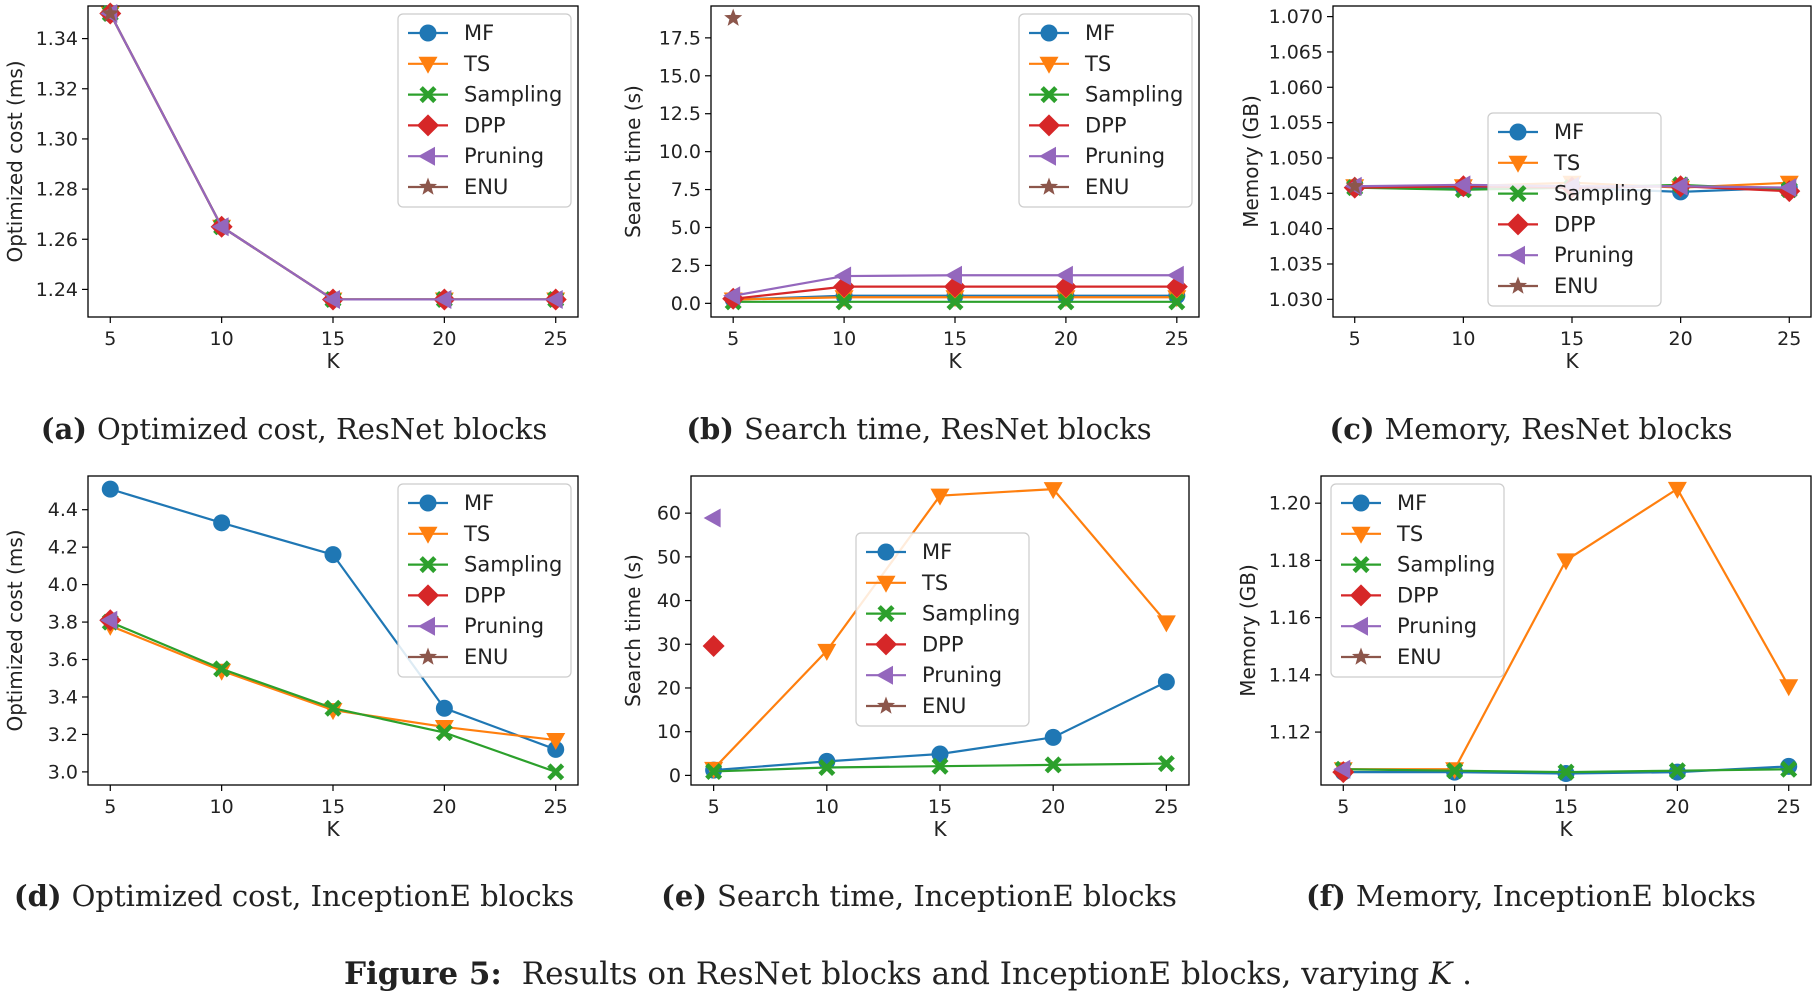 The height and width of the screenshot is (995, 1816). I want to click on y-tick-label: 1.065, so click(1296, 52).